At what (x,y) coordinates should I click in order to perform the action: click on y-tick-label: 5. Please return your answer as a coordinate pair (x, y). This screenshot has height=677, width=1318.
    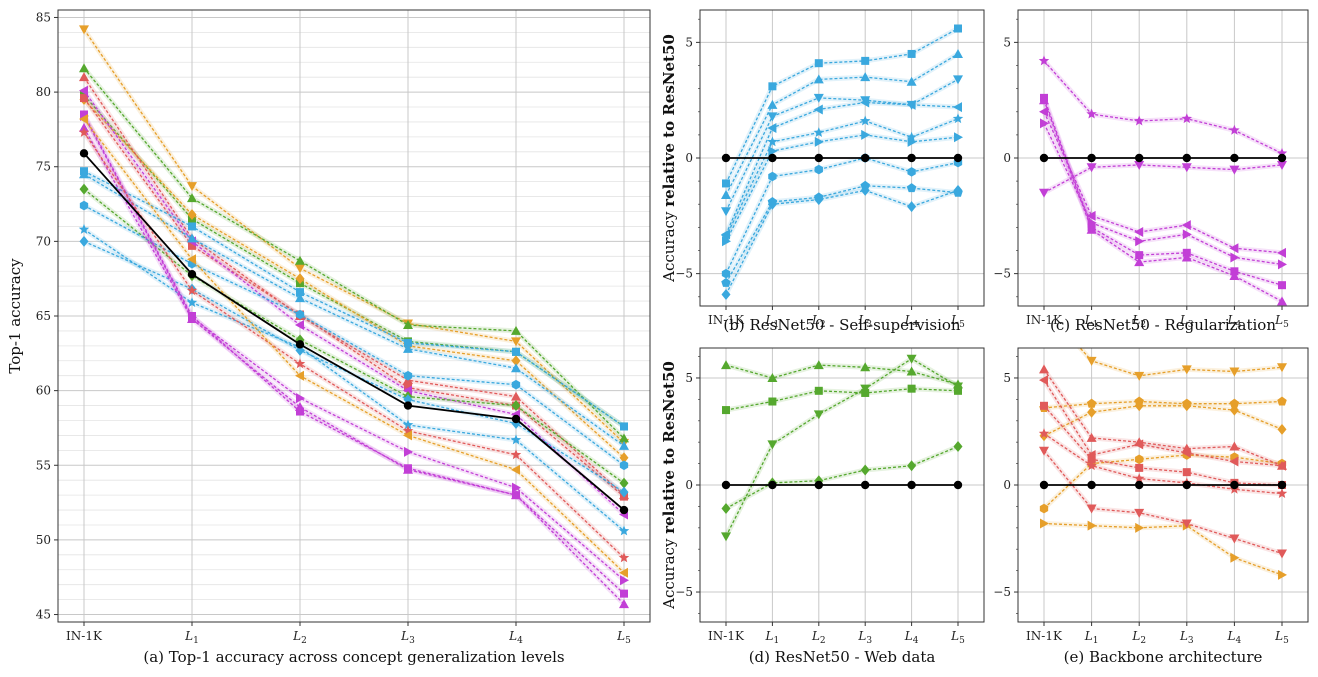
    Looking at the image, I should click on (689, 42).